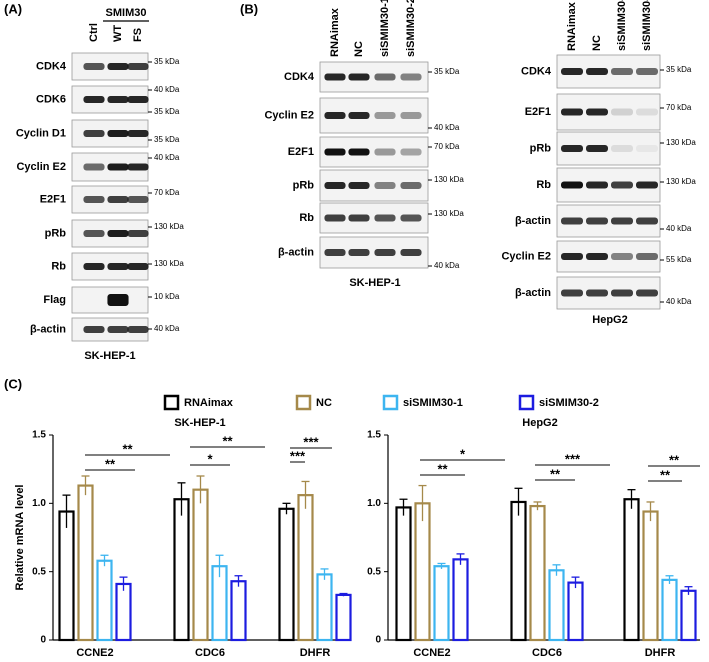 This screenshot has height=662, width=709. I want to click on y-tick-label: 1.0, so click(374, 503).